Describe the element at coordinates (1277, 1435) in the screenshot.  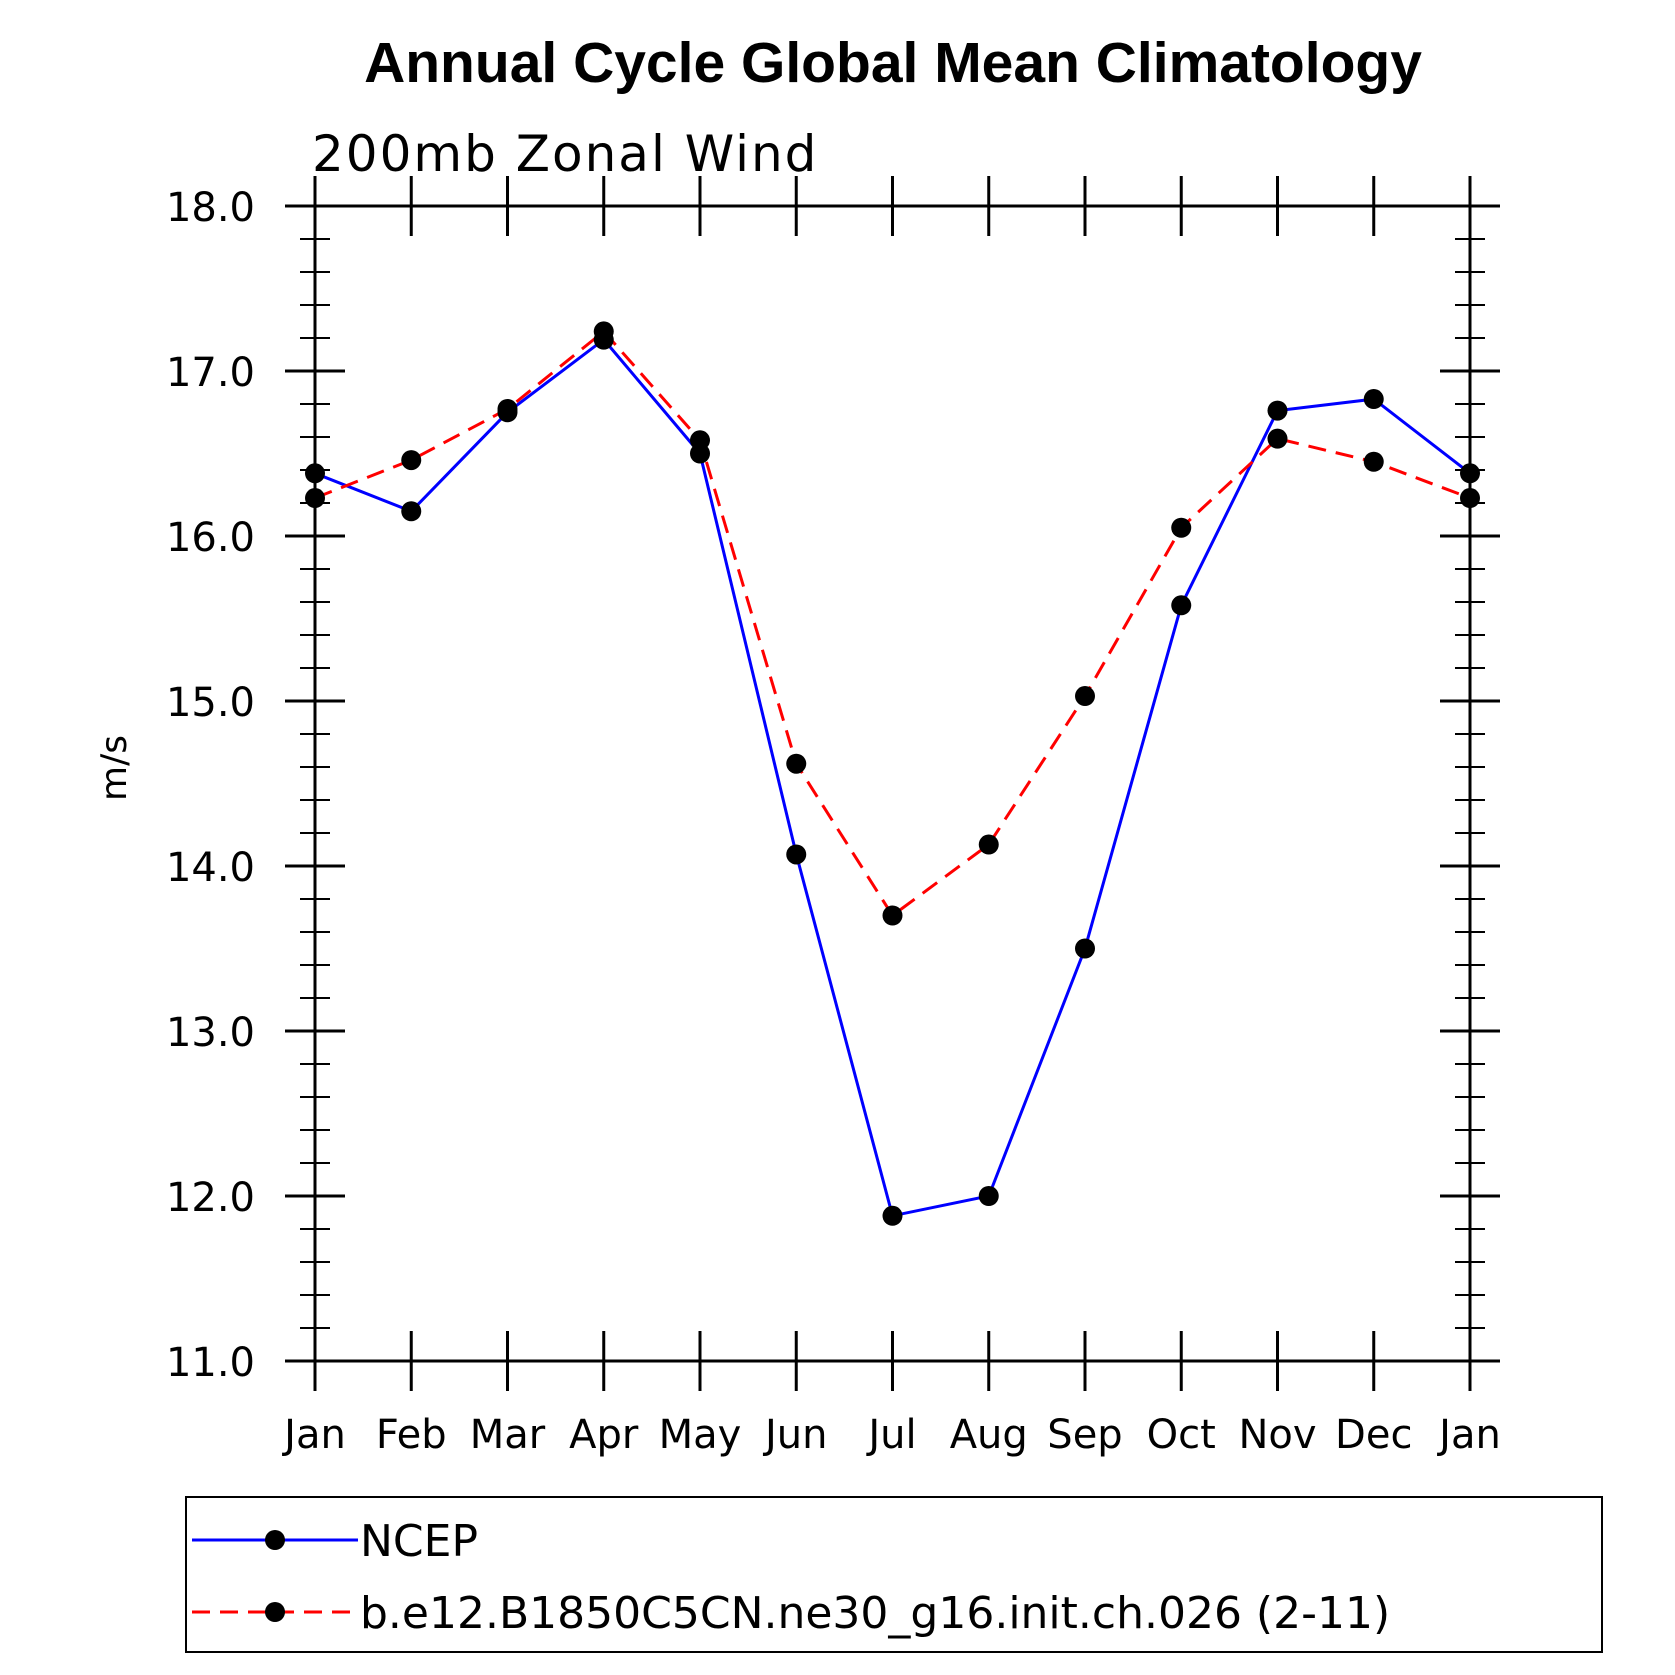
I see `x-tick-label: Nov` at that location.